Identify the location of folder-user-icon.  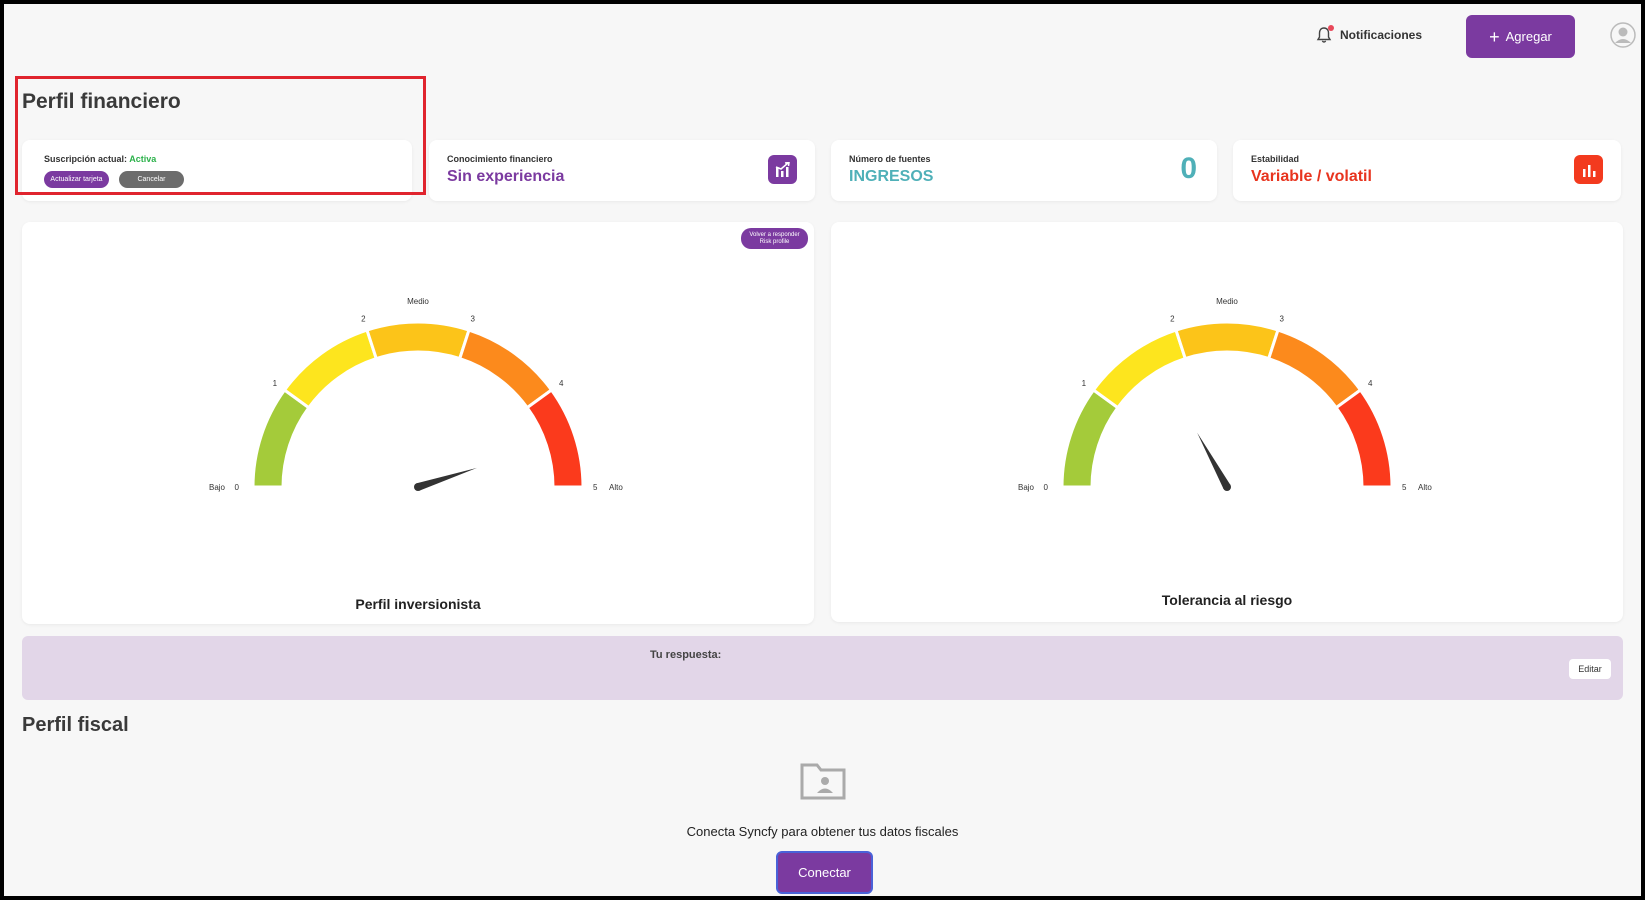
(823, 781).